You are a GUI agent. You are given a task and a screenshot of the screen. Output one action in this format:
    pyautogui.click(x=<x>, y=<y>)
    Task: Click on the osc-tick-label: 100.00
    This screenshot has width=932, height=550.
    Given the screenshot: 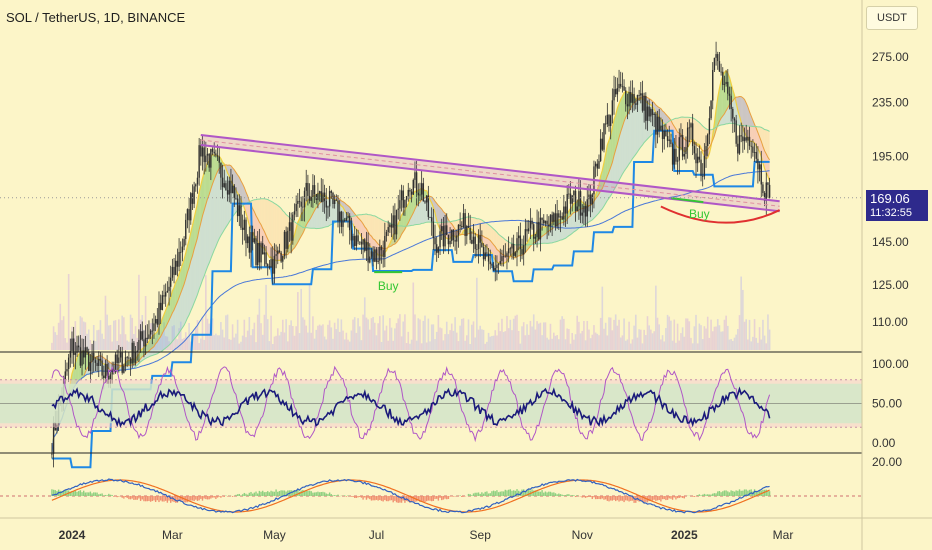 What is the action you would take?
    pyautogui.click(x=890, y=364)
    